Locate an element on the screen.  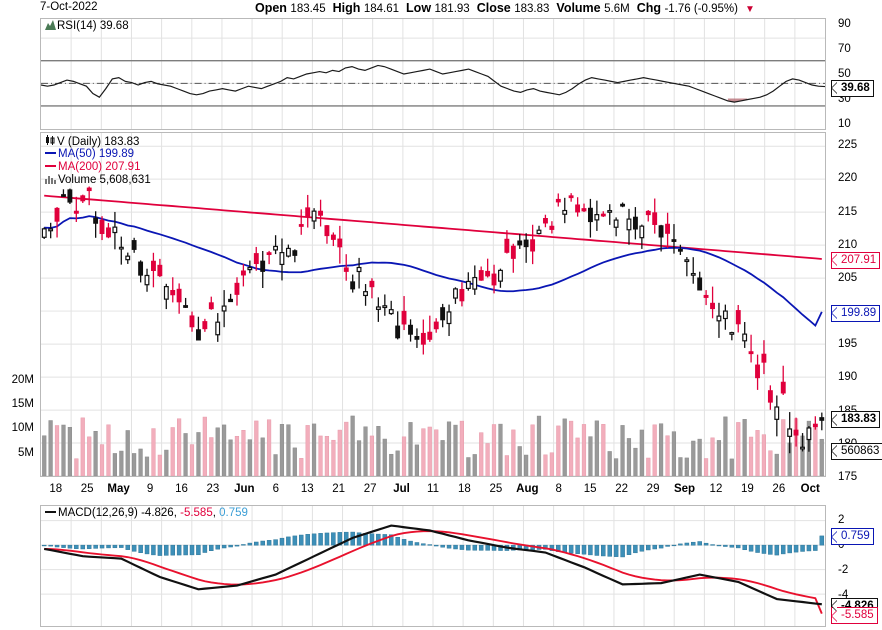
date-tick-Jul: Jul is located at coordinates (401, 489).